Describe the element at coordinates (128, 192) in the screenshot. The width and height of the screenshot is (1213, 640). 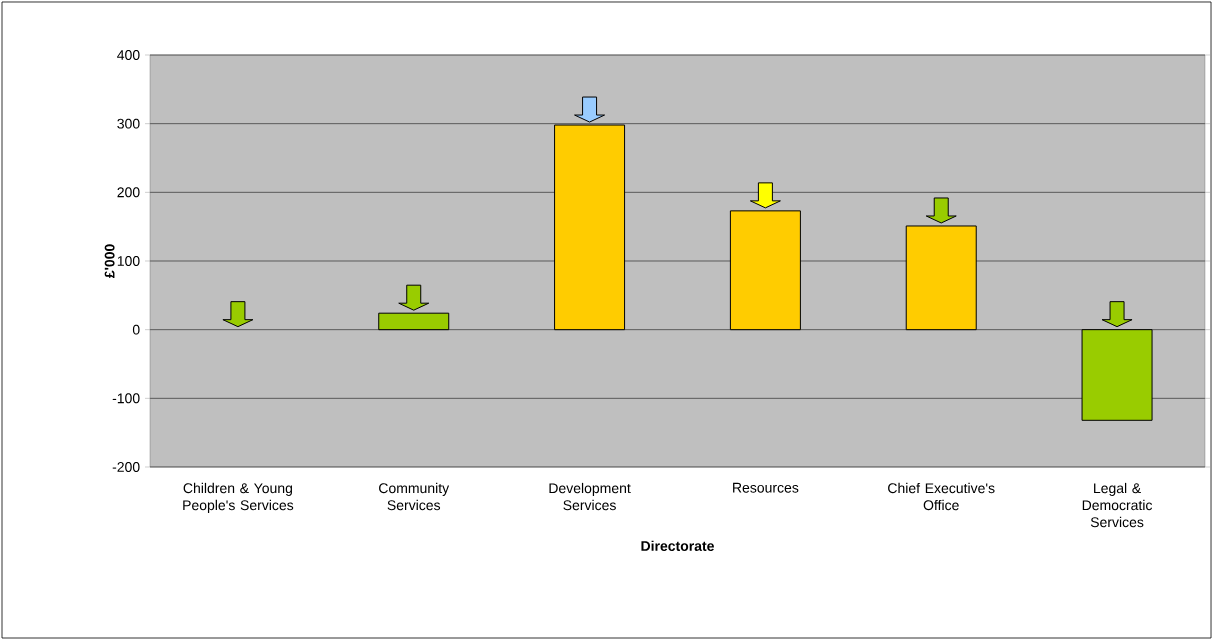
I see `y-tick-label: 200` at that location.